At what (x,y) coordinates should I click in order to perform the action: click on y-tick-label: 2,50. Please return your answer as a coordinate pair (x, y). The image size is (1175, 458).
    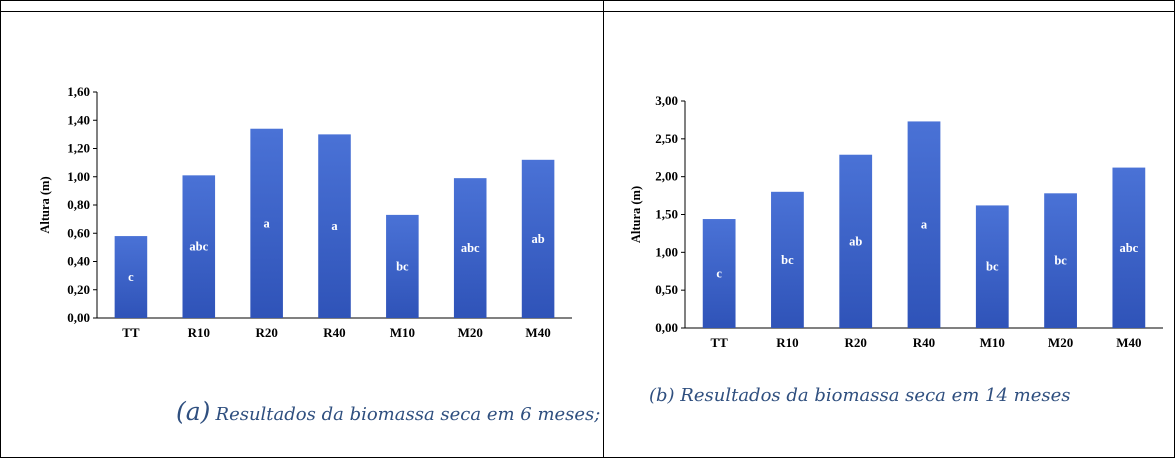
    Looking at the image, I should click on (666, 138).